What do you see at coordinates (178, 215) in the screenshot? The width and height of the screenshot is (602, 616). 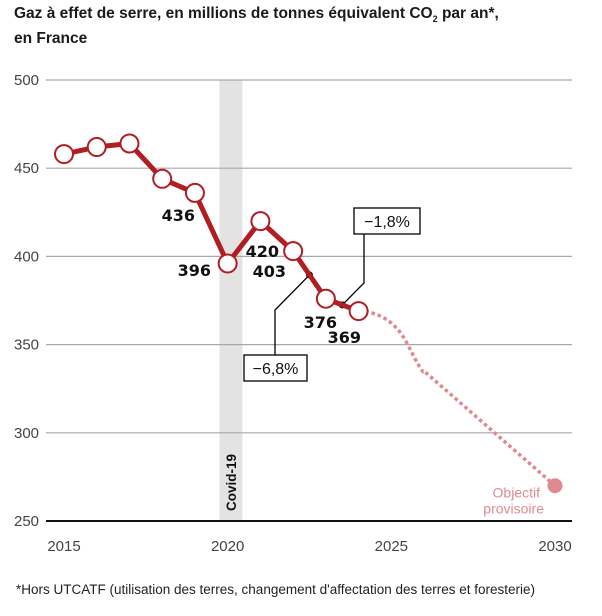 I see `data-label: 436` at bounding box center [178, 215].